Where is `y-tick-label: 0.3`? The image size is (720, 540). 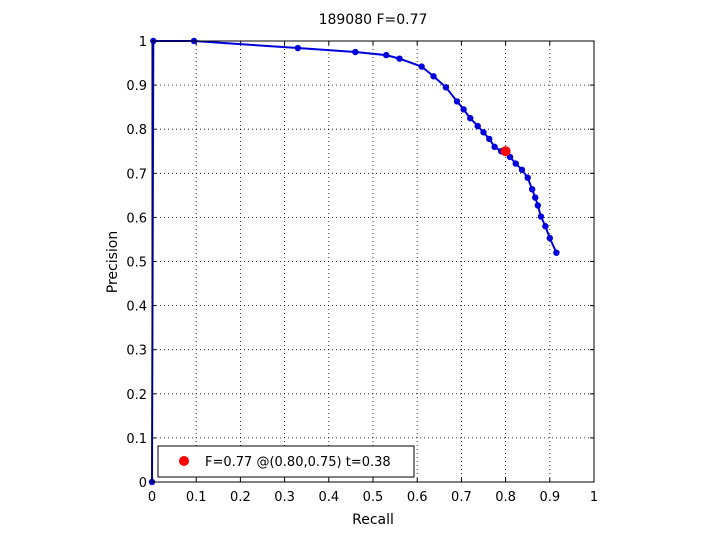 y-tick-label: 0.3 is located at coordinates (136, 351).